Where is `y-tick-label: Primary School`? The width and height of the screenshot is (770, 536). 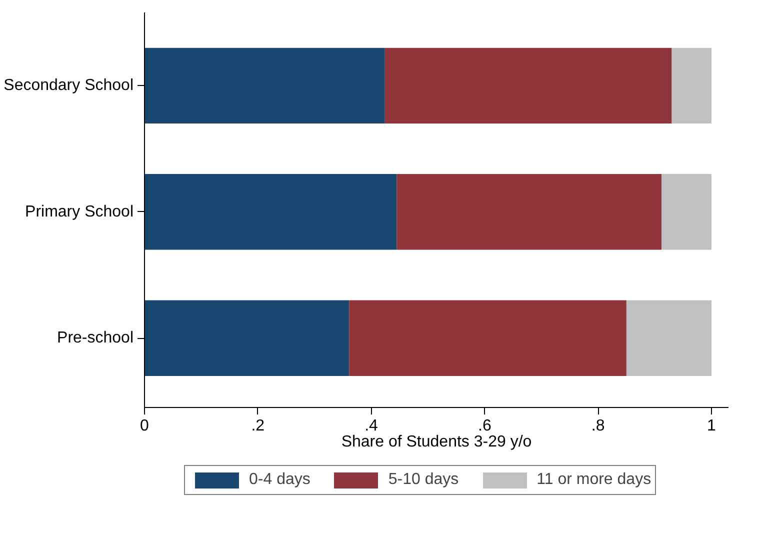
y-tick-label: Primary School is located at coordinates (79, 211).